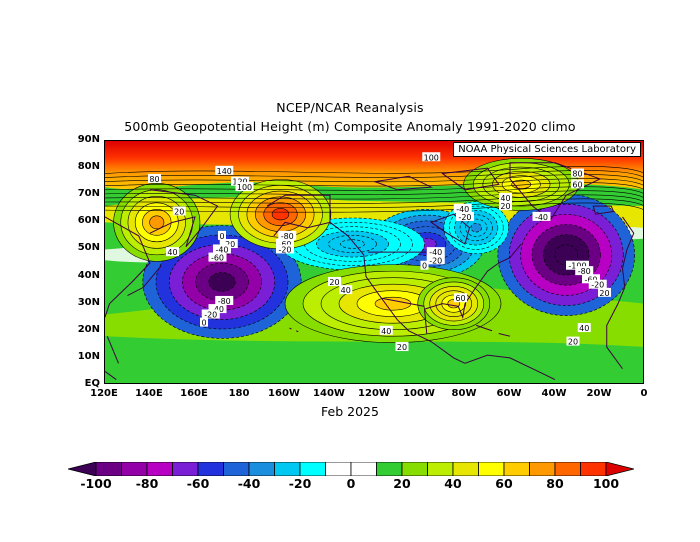  I want to click on chart-title: NCEP/NCAR Reanalysis, so click(350, 107).